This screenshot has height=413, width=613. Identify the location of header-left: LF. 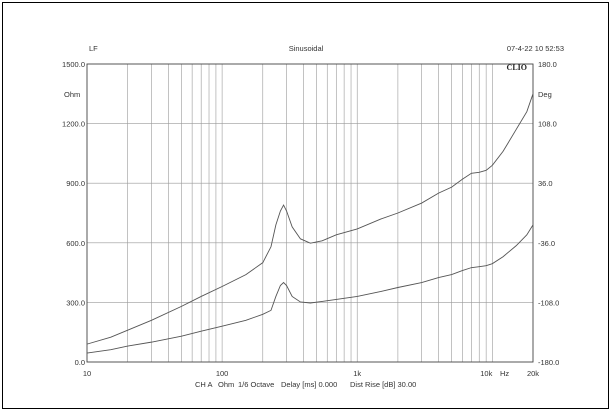
(93, 48).